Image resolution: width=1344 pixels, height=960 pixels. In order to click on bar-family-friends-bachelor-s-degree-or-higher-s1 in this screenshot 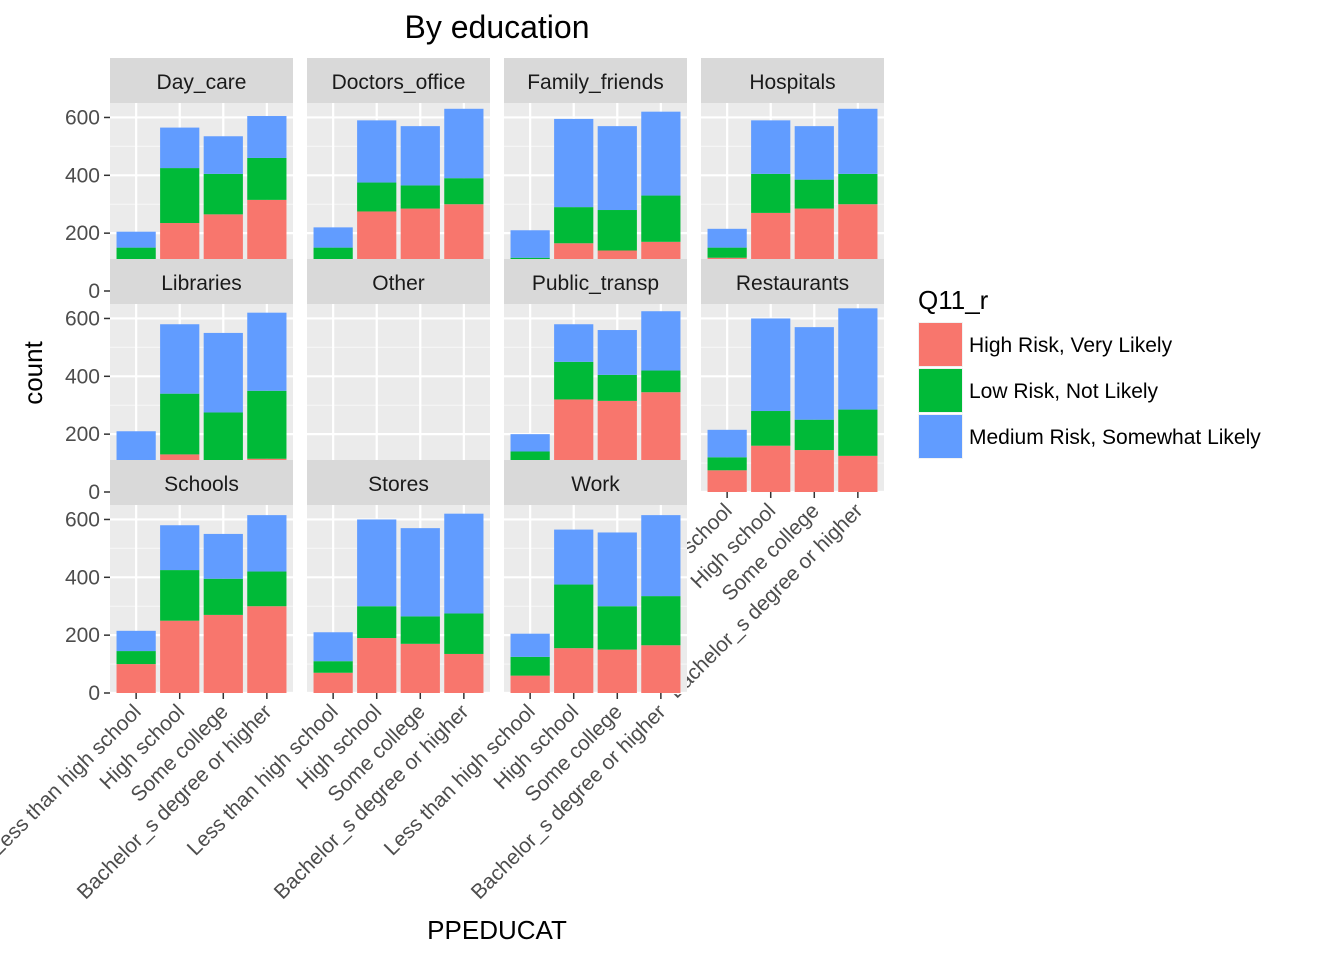, I will do `click(661, 218)`.